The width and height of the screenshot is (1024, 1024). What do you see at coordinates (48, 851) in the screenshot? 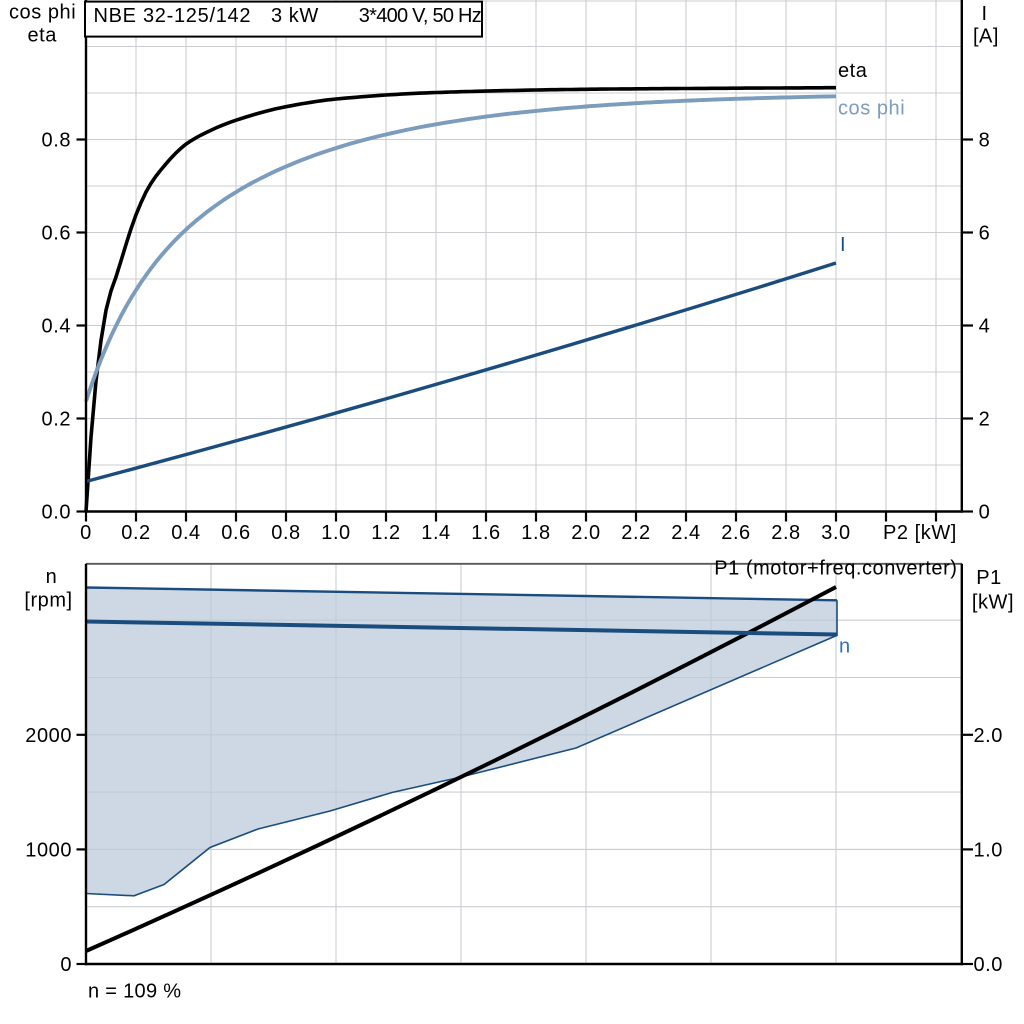
I see `svg-text: 1000` at bounding box center [48, 851].